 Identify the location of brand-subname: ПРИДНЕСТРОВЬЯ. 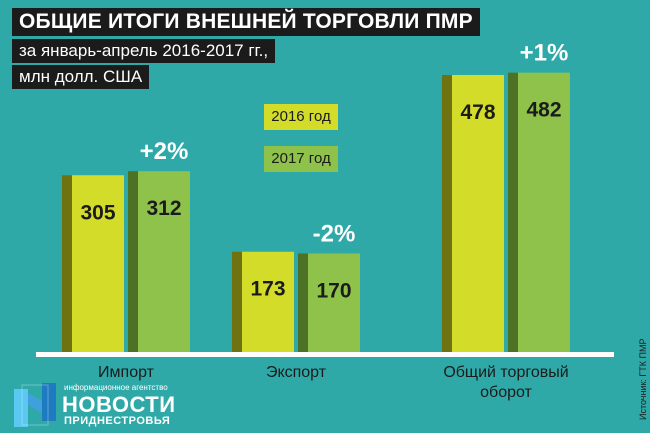
(117, 421).